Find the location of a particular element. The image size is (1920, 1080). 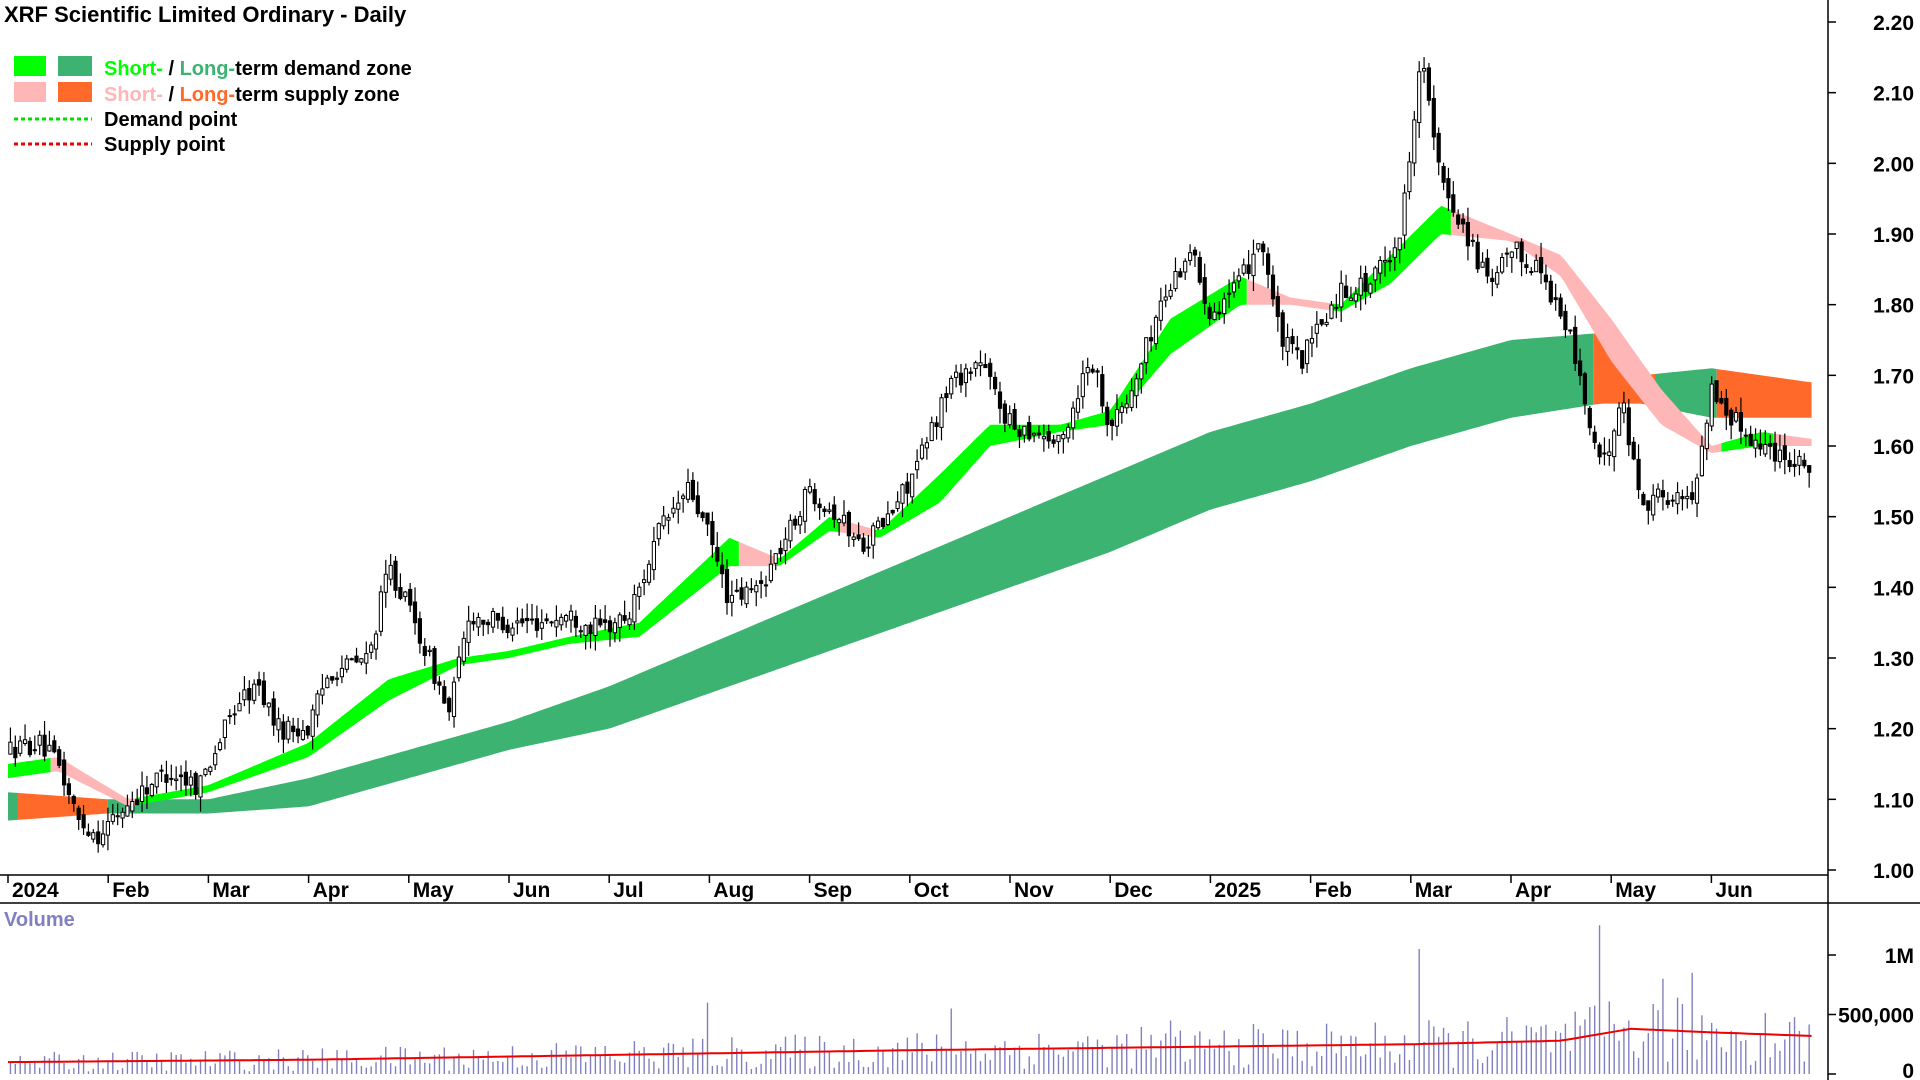

volume-tick-label: 500,000 is located at coordinates (1876, 1016).